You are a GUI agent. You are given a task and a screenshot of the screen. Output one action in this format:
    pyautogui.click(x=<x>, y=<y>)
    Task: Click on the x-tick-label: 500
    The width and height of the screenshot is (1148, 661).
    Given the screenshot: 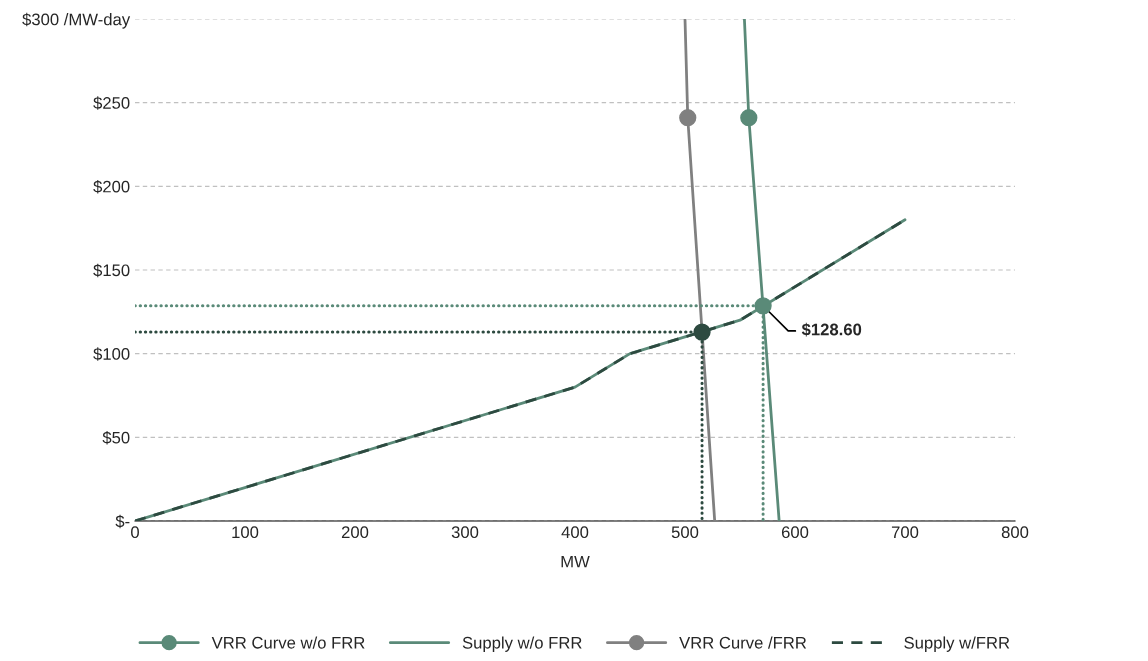 What is the action you would take?
    pyautogui.click(x=685, y=532)
    